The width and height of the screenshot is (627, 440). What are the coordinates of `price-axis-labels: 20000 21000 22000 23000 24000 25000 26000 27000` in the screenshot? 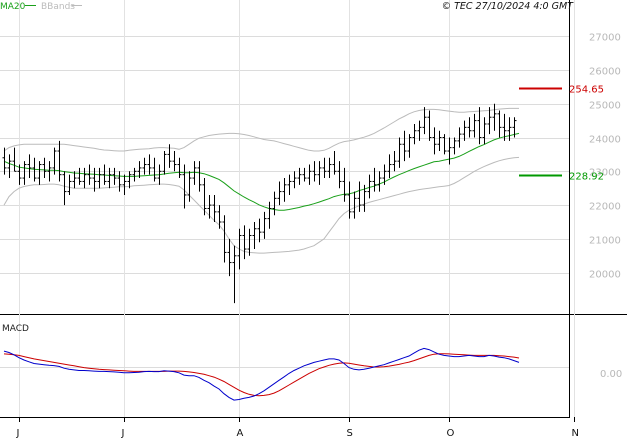 It's located at (605, 157).